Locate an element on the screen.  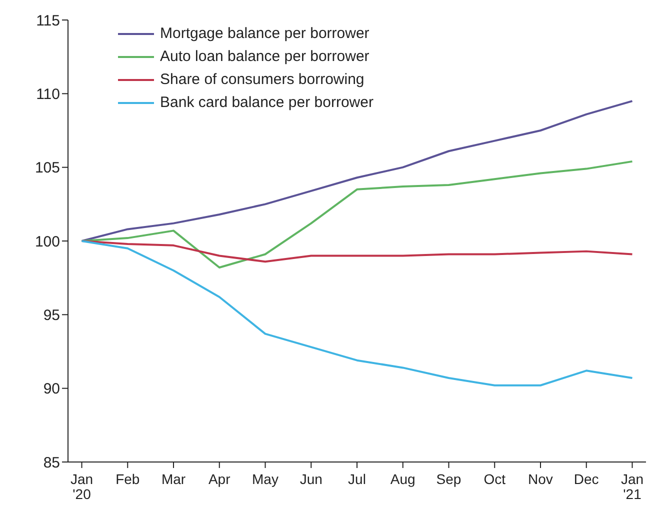
x-tick-label: Nov is located at coordinates (540, 479).